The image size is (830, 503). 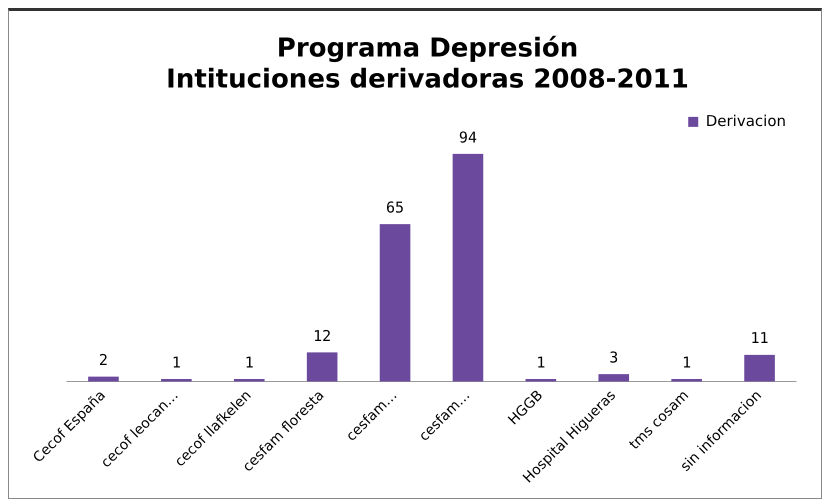 I want to click on data-label: 3, so click(x=613, y=357).